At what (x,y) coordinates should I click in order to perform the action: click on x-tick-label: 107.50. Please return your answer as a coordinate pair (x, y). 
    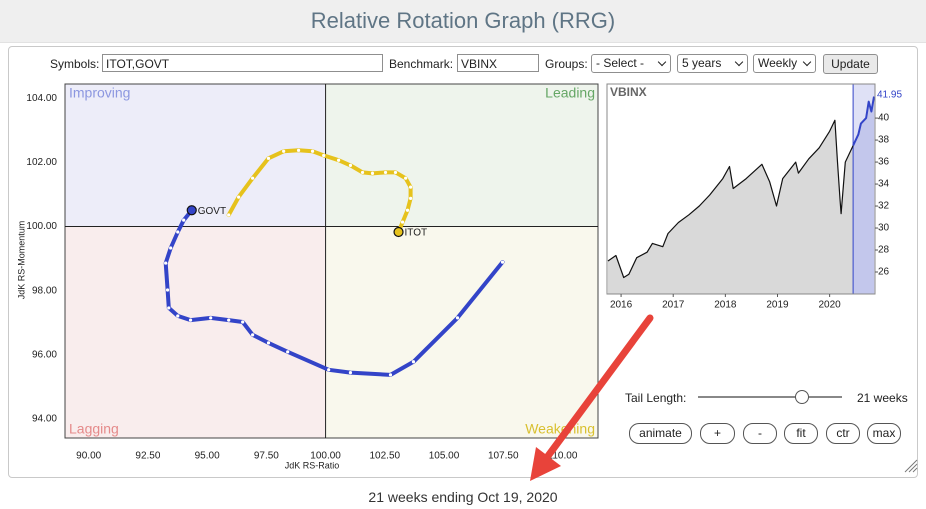
    Looking at the image, I should click on (503, 456).